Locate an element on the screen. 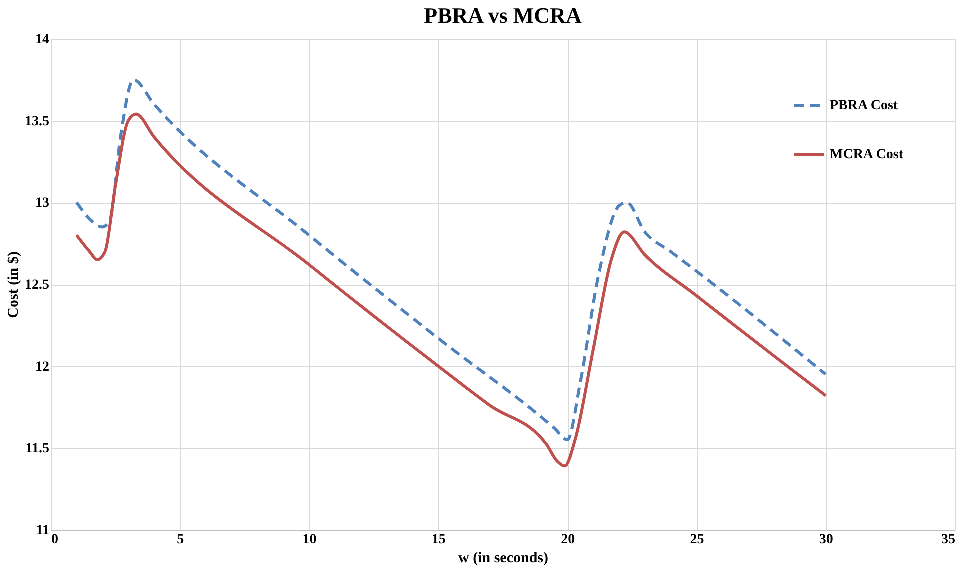 The height and width of the screenshot is (575, 972). x-tick-label: 10 is located at coordinates (309, 540).